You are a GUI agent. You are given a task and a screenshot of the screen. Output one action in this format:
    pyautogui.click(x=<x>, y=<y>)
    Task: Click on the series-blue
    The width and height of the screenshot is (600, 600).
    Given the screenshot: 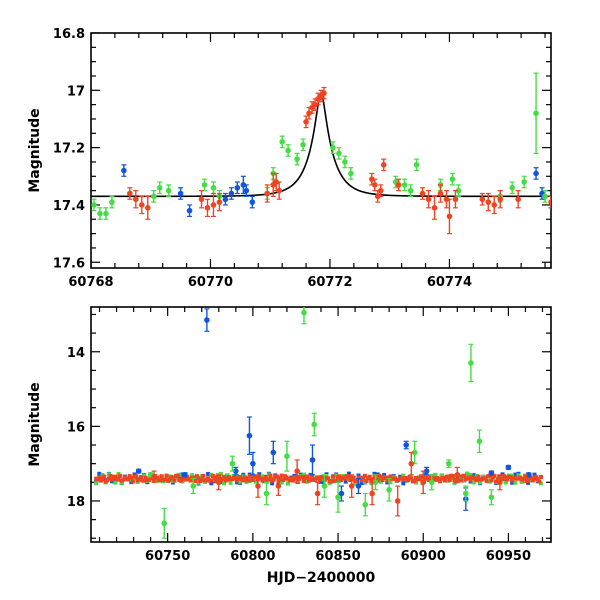 What is the action you would take?
    pyautogui.click(x=333, y=191)
    